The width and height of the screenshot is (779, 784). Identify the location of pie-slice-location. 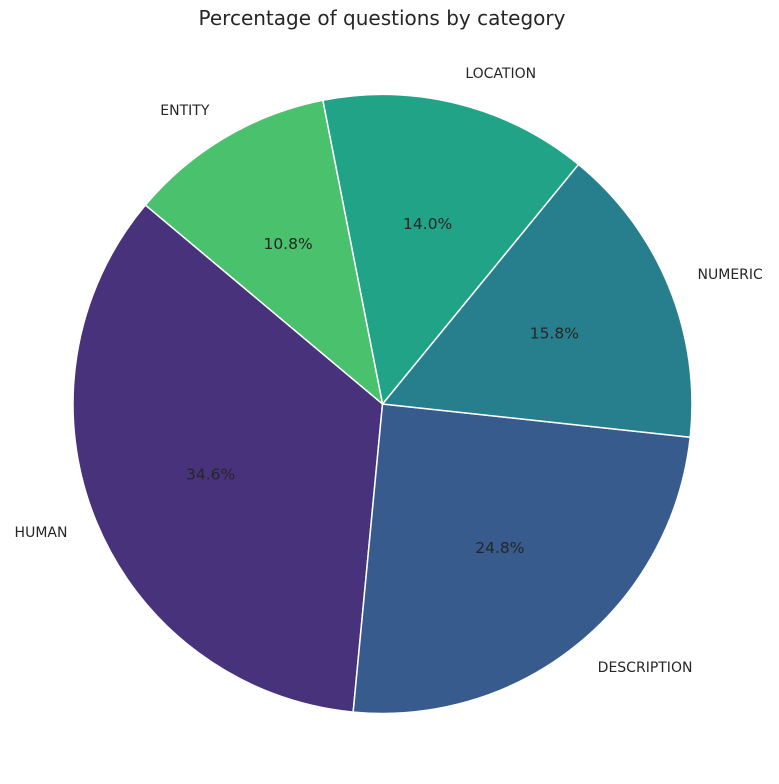
(451, 249).